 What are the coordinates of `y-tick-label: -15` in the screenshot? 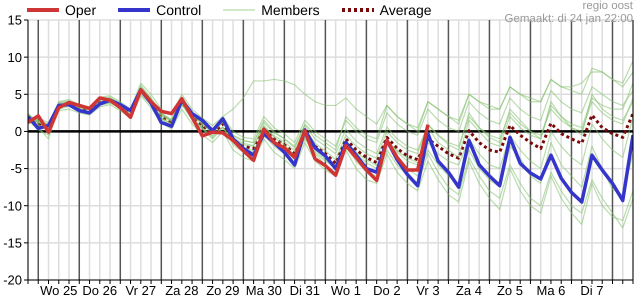 It's located at (12, 242).